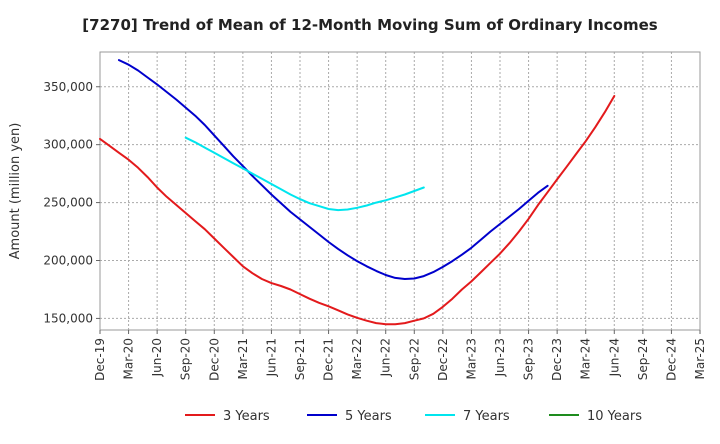 Image resolution: width=720 pixels, height=444 pixels. Describe the element at coordinates (186, 359) in the screenshot. I see `x-tick-label: Sep-20` at that location.